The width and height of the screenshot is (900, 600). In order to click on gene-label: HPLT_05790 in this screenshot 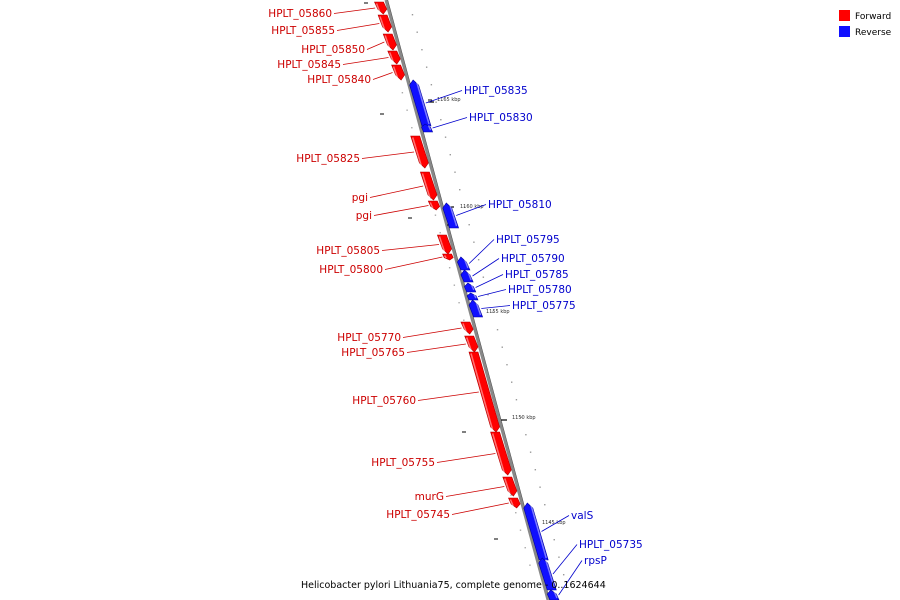, I will do `click(533, 259)`.